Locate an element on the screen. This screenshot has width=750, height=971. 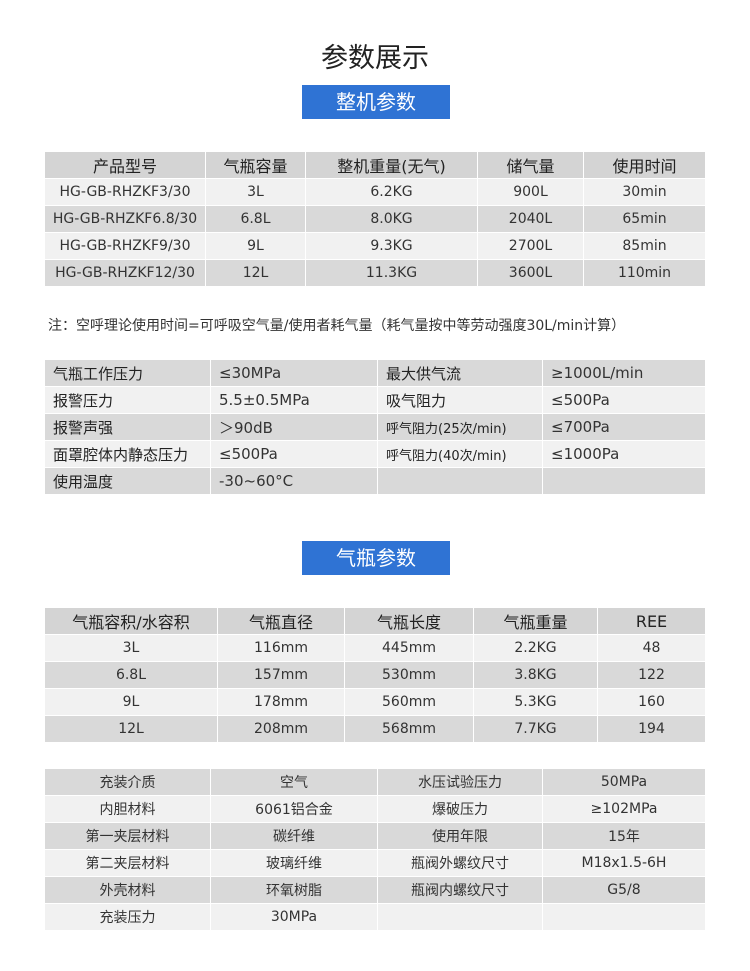
table-header-row: 产品型号 气瓶容量 整机重量(无气) 储气量 使用时间 is located at coordinates (375, 165).